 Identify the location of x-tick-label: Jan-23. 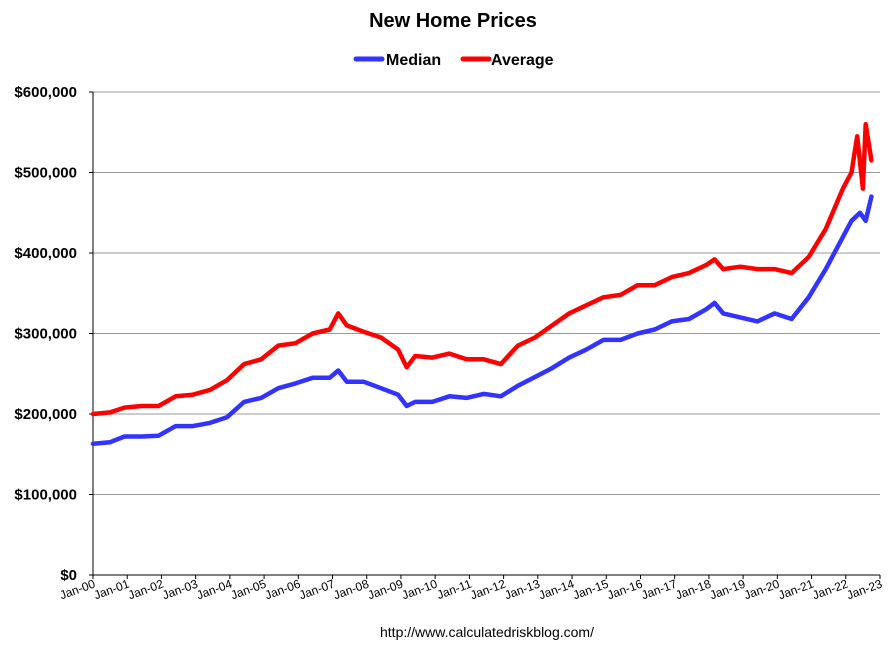
(865, 590).